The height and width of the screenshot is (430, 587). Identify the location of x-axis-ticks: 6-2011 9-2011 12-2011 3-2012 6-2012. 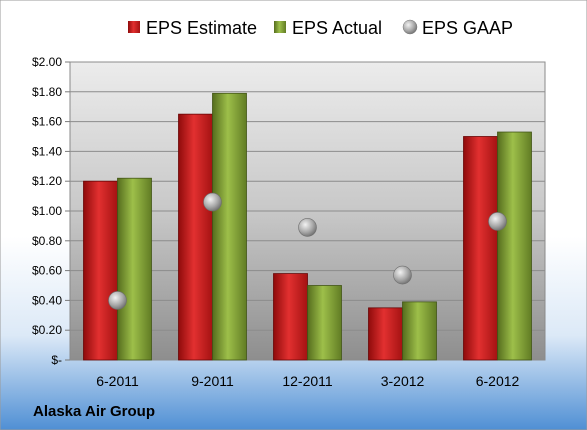
(307, 381).